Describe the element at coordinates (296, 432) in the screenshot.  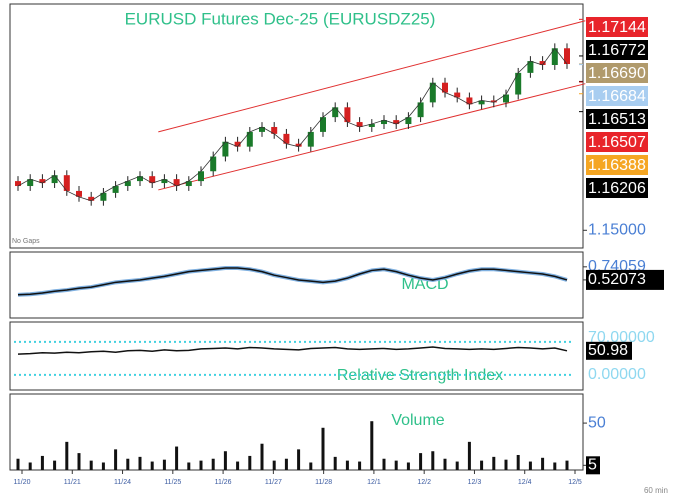
I see `volume-panel` at that location.